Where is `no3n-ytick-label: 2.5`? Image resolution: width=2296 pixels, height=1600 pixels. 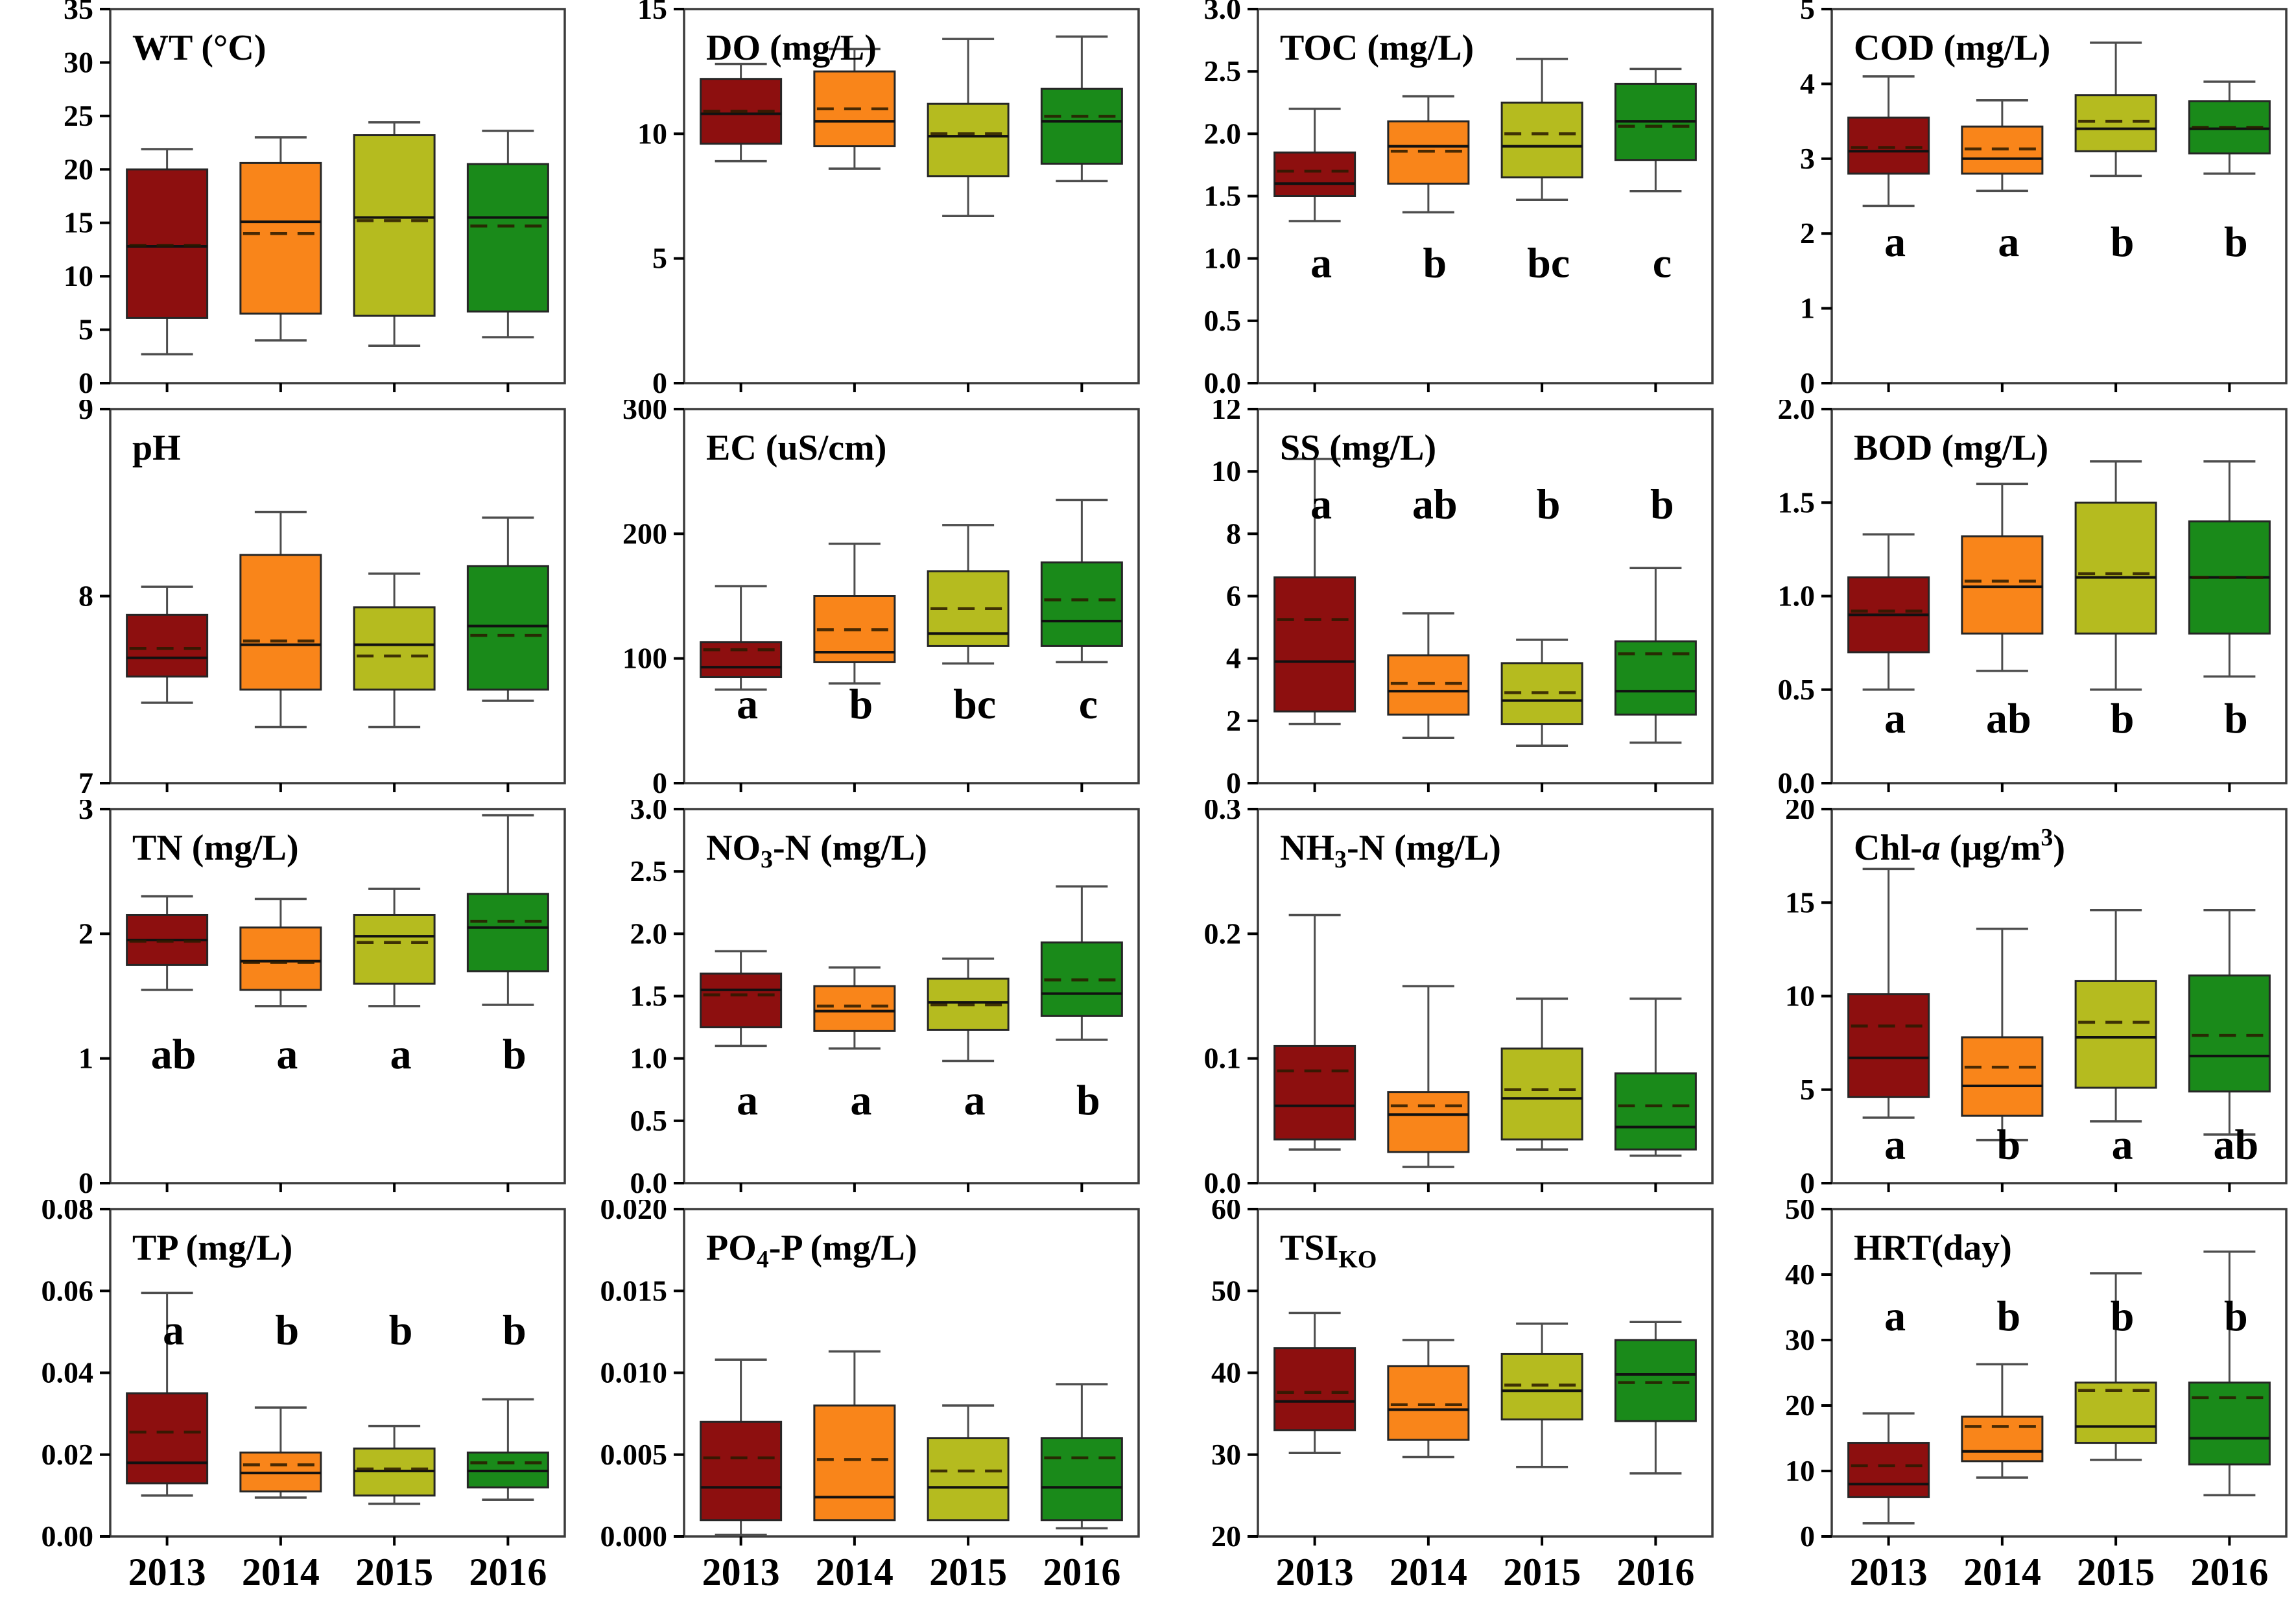 no3n-ytick-label: 2.5 is located at coordinates (649, 871).